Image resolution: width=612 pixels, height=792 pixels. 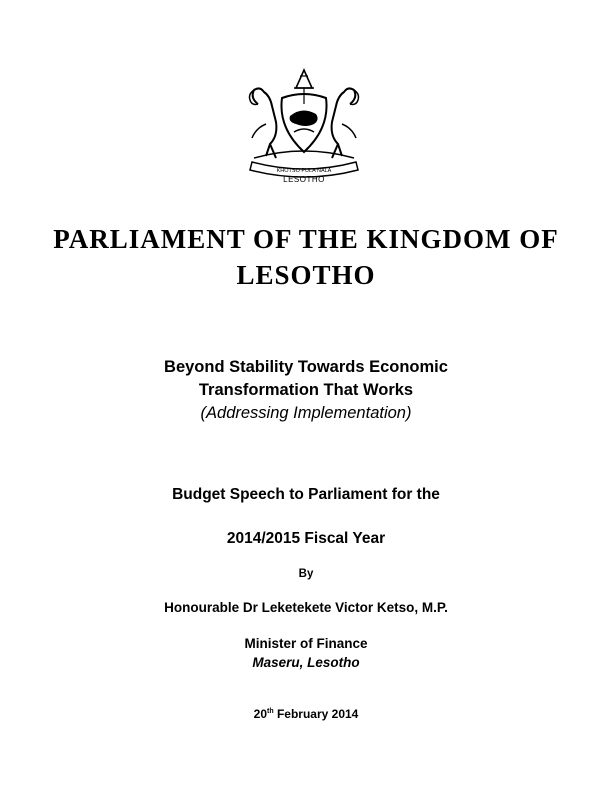 I want to click on date-suffix: th, so click(x=270, y=711).